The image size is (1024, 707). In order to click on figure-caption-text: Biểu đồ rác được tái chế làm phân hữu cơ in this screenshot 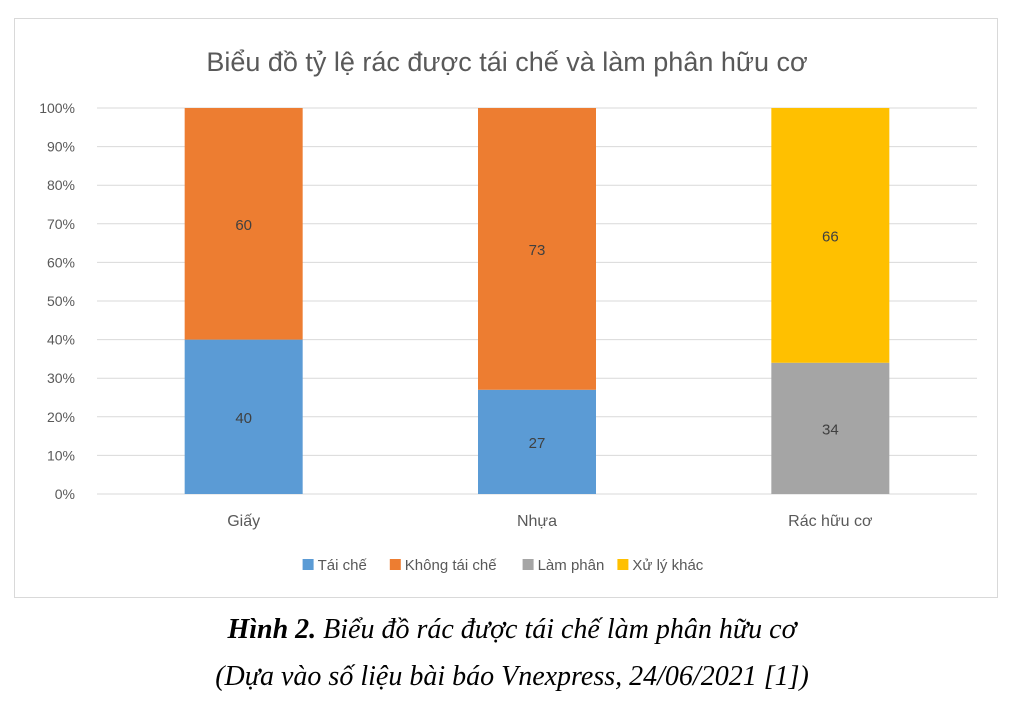, I will do `click(556, 629)`.